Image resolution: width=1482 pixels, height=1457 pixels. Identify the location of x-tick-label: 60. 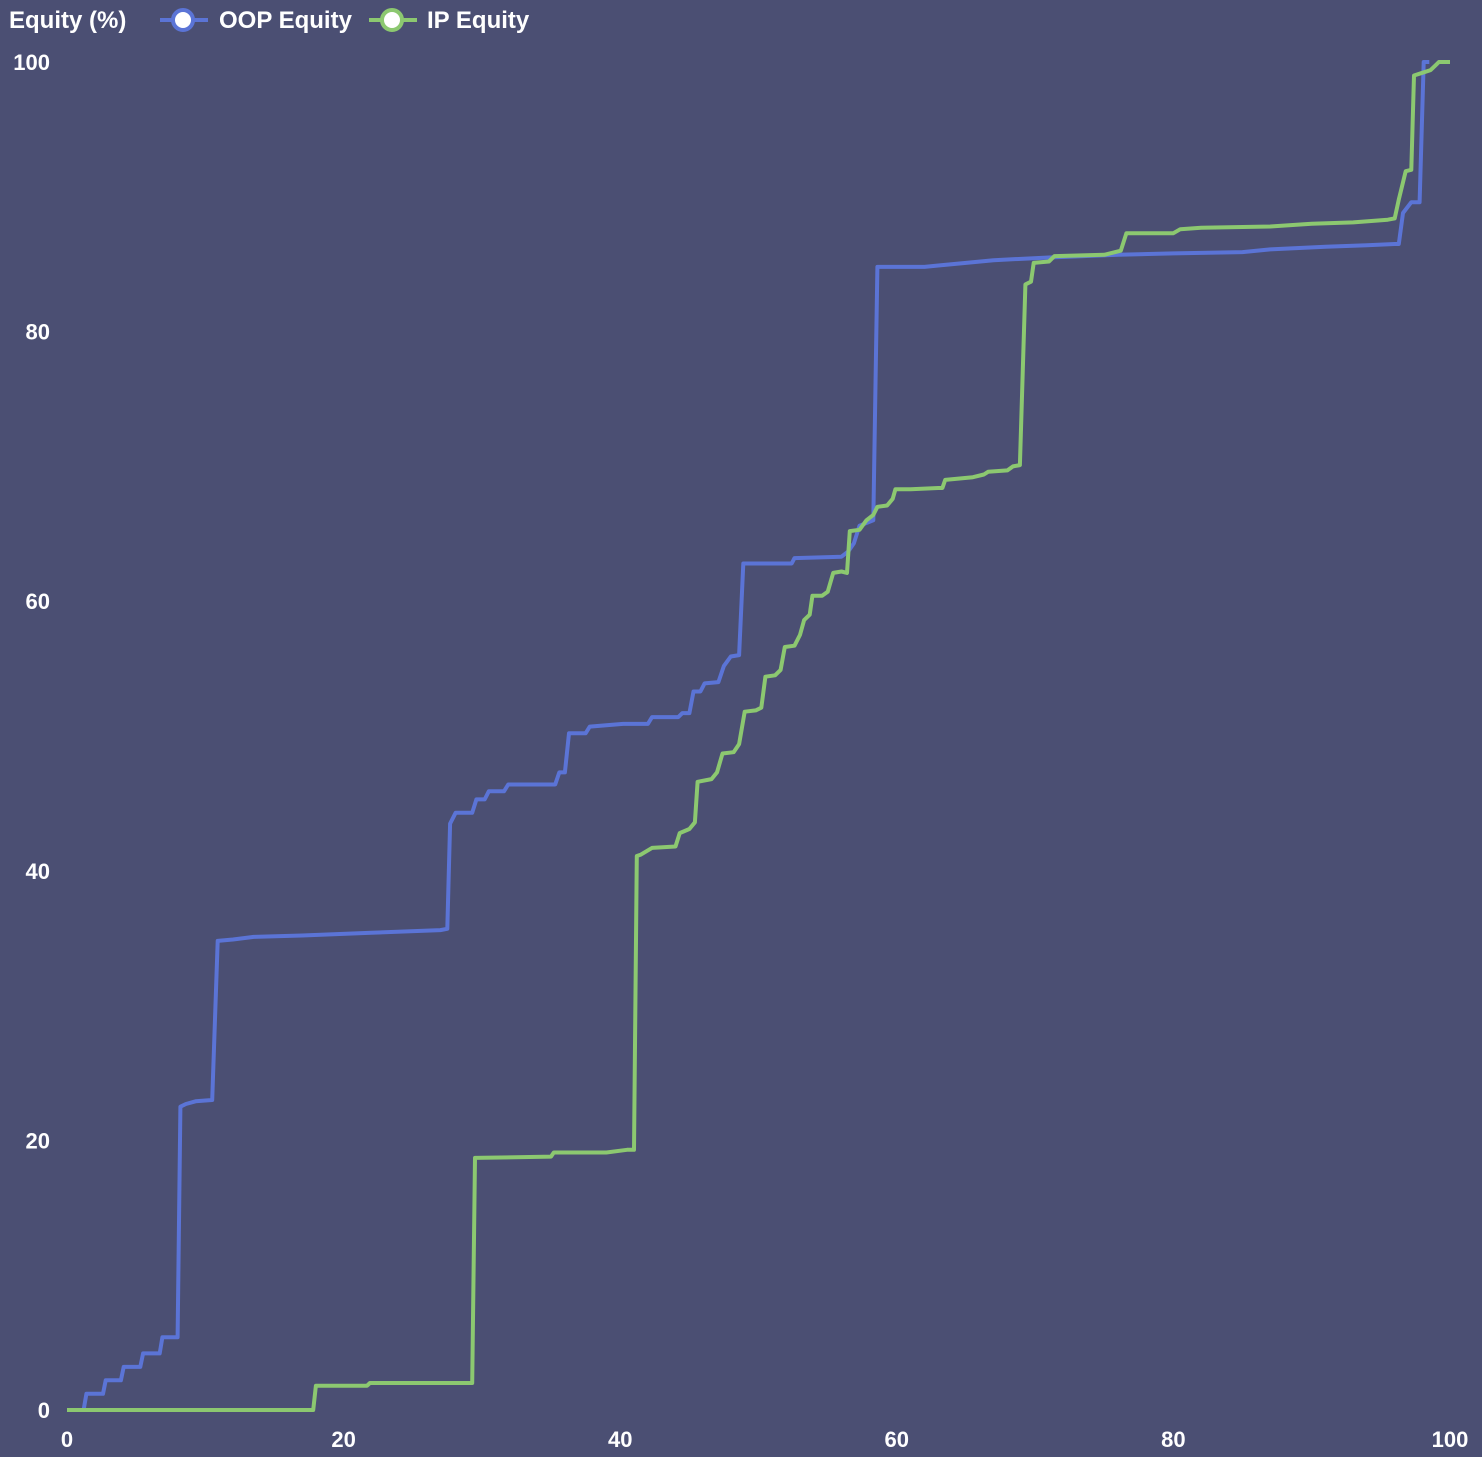
(897, 1439).